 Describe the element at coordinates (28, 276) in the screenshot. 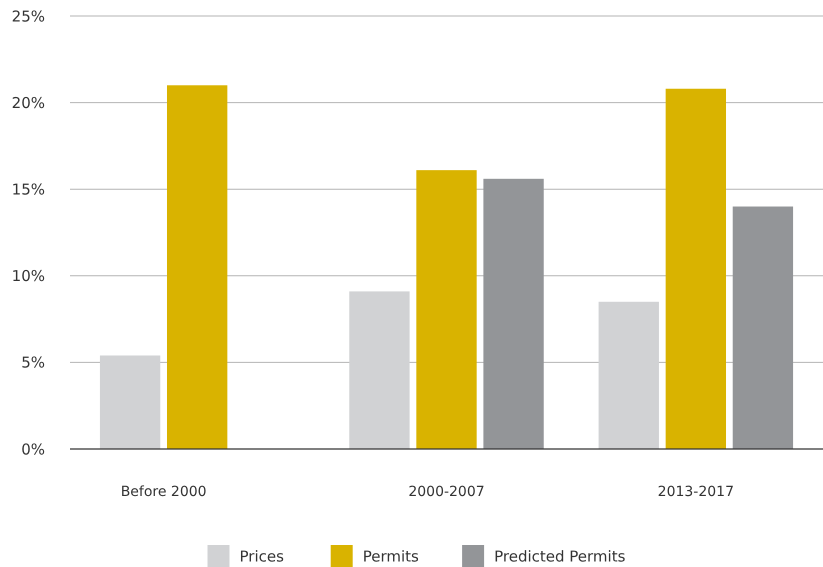

I see `y-tick-label: 10%` at that location.